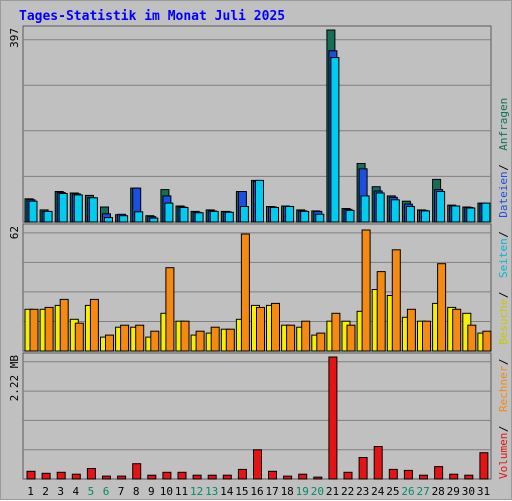 The width and height of the screenshot is (512, 501). Describe the element at coordinates (271, 491) in the screenshot. I see `x-tick-label: 17` at that location.